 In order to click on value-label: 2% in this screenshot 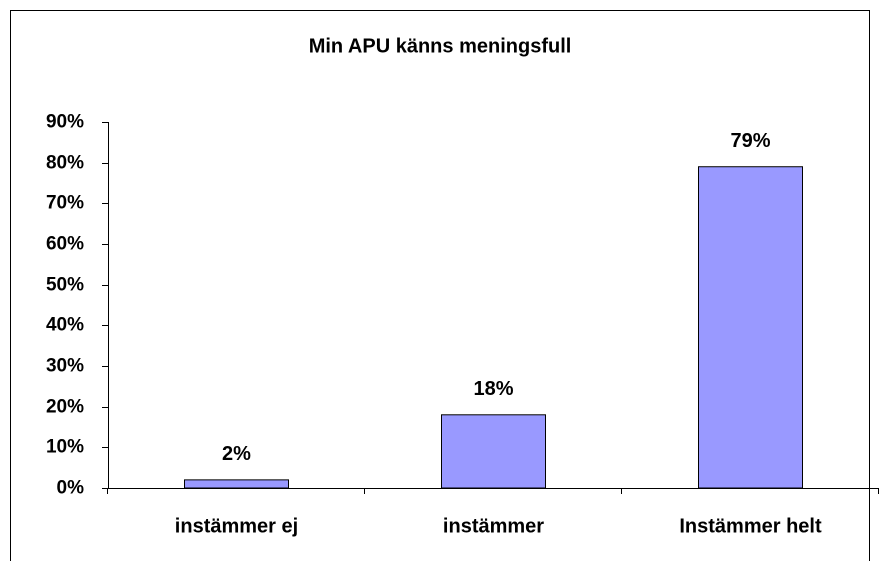, I will do `click(236, 454)`.